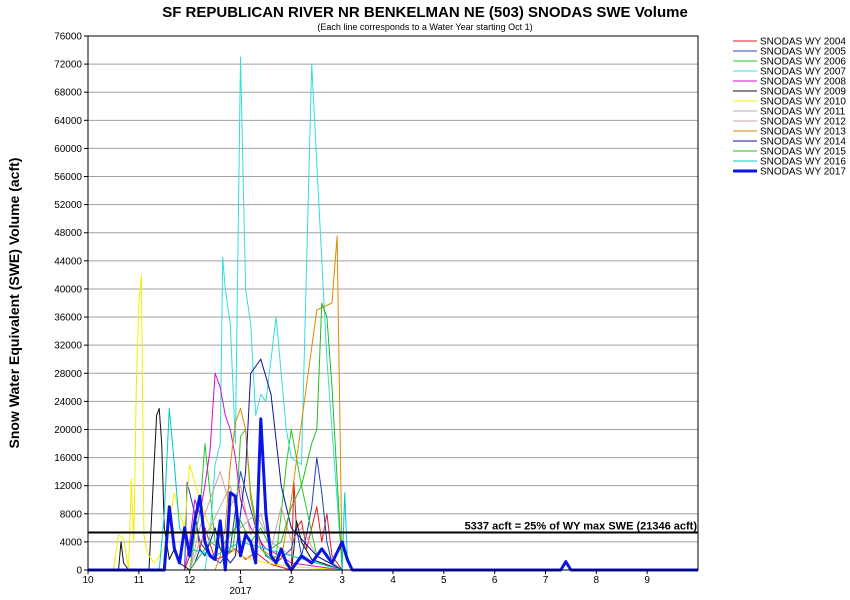 The width and height of the screenshot is (850, 600). Describe the element at coordinates (68, 374) in the screenshot. I see `y-tick-label: 28000` at that location.